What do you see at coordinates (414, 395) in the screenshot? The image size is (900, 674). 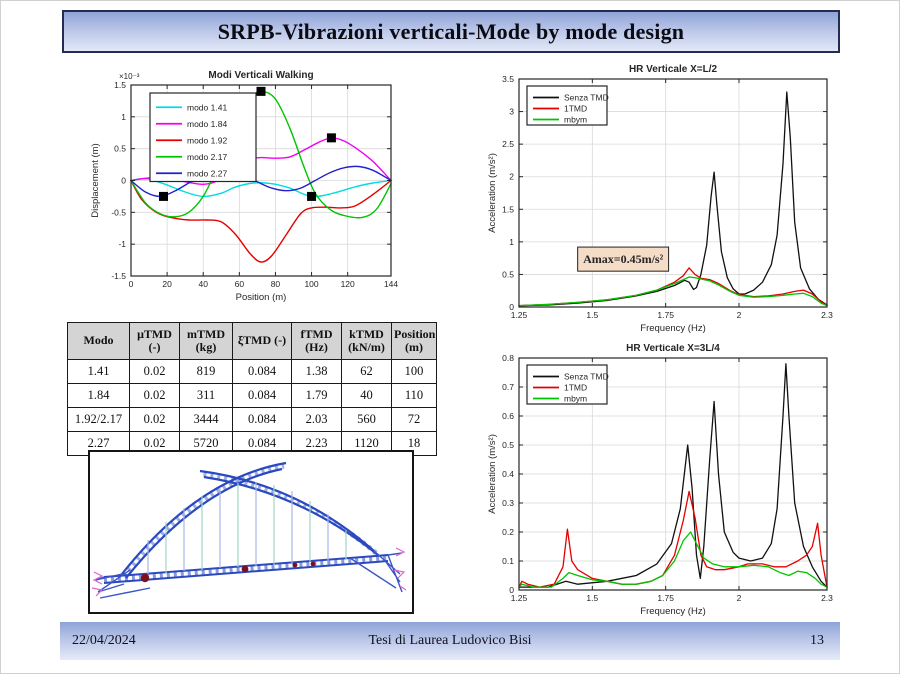 I see `table-cell: 110` at bounding box center [414, 395].